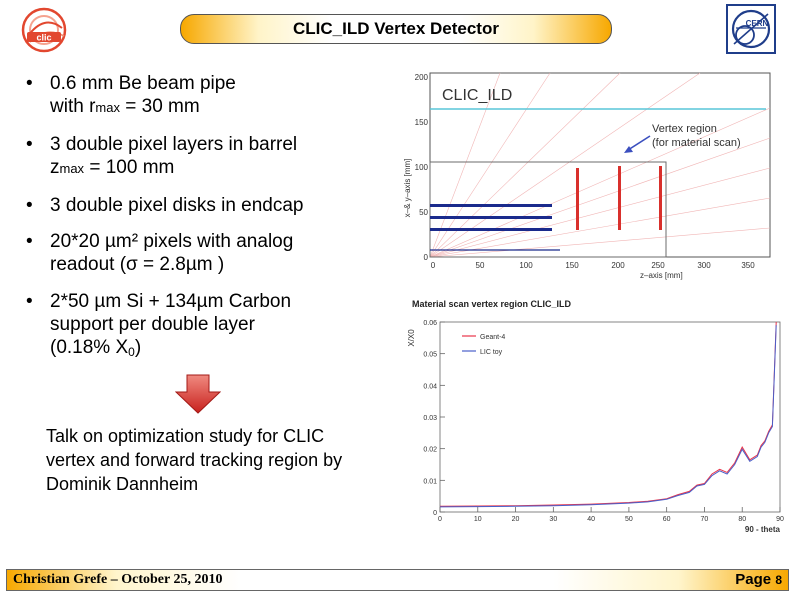  I want to click on radial-grid, so click(600, 165).